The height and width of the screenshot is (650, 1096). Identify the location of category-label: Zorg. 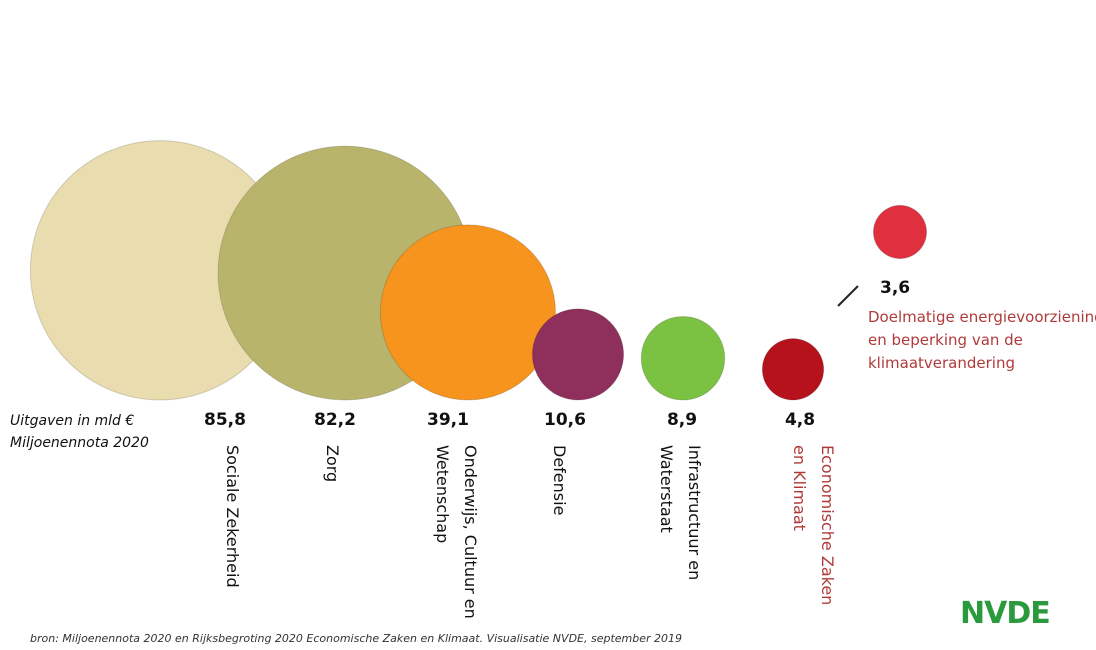
(332, 464).